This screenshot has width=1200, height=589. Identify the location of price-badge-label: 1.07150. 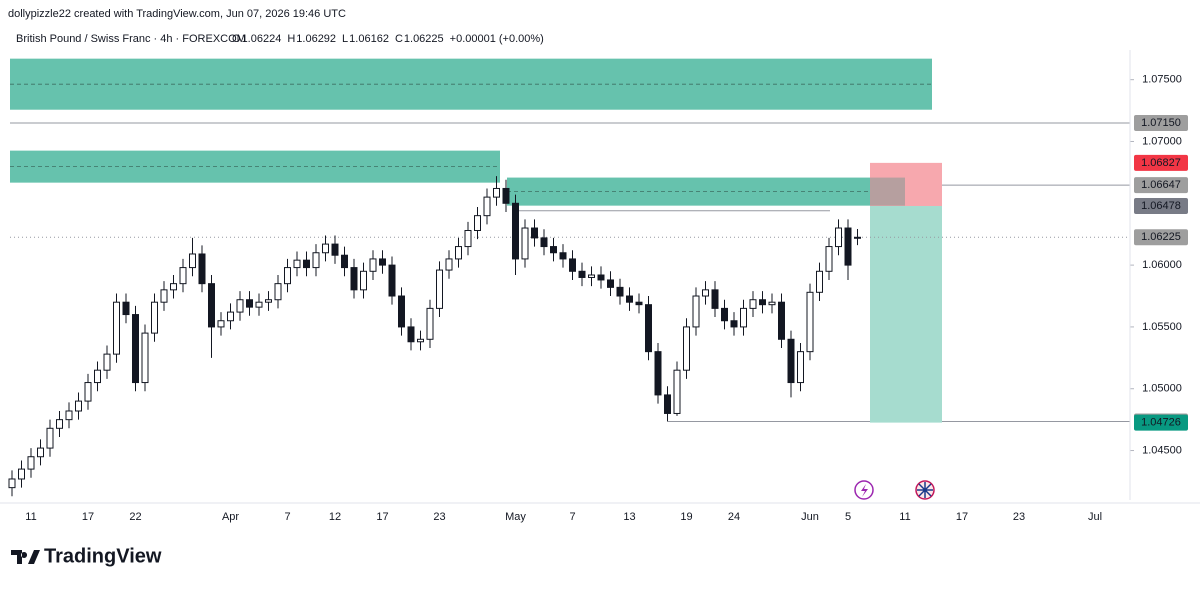
(1161, 123).